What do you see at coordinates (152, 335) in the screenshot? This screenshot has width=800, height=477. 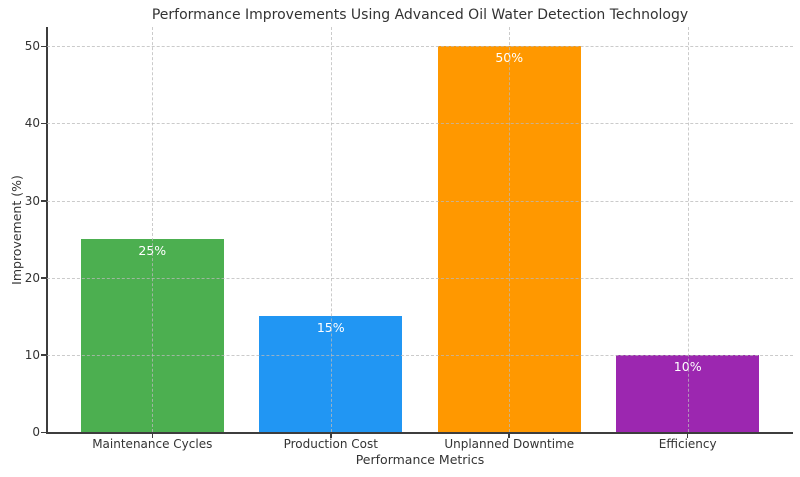 I see `bar-maintenance-cycles: 25%` at bounding box center [152, 335].